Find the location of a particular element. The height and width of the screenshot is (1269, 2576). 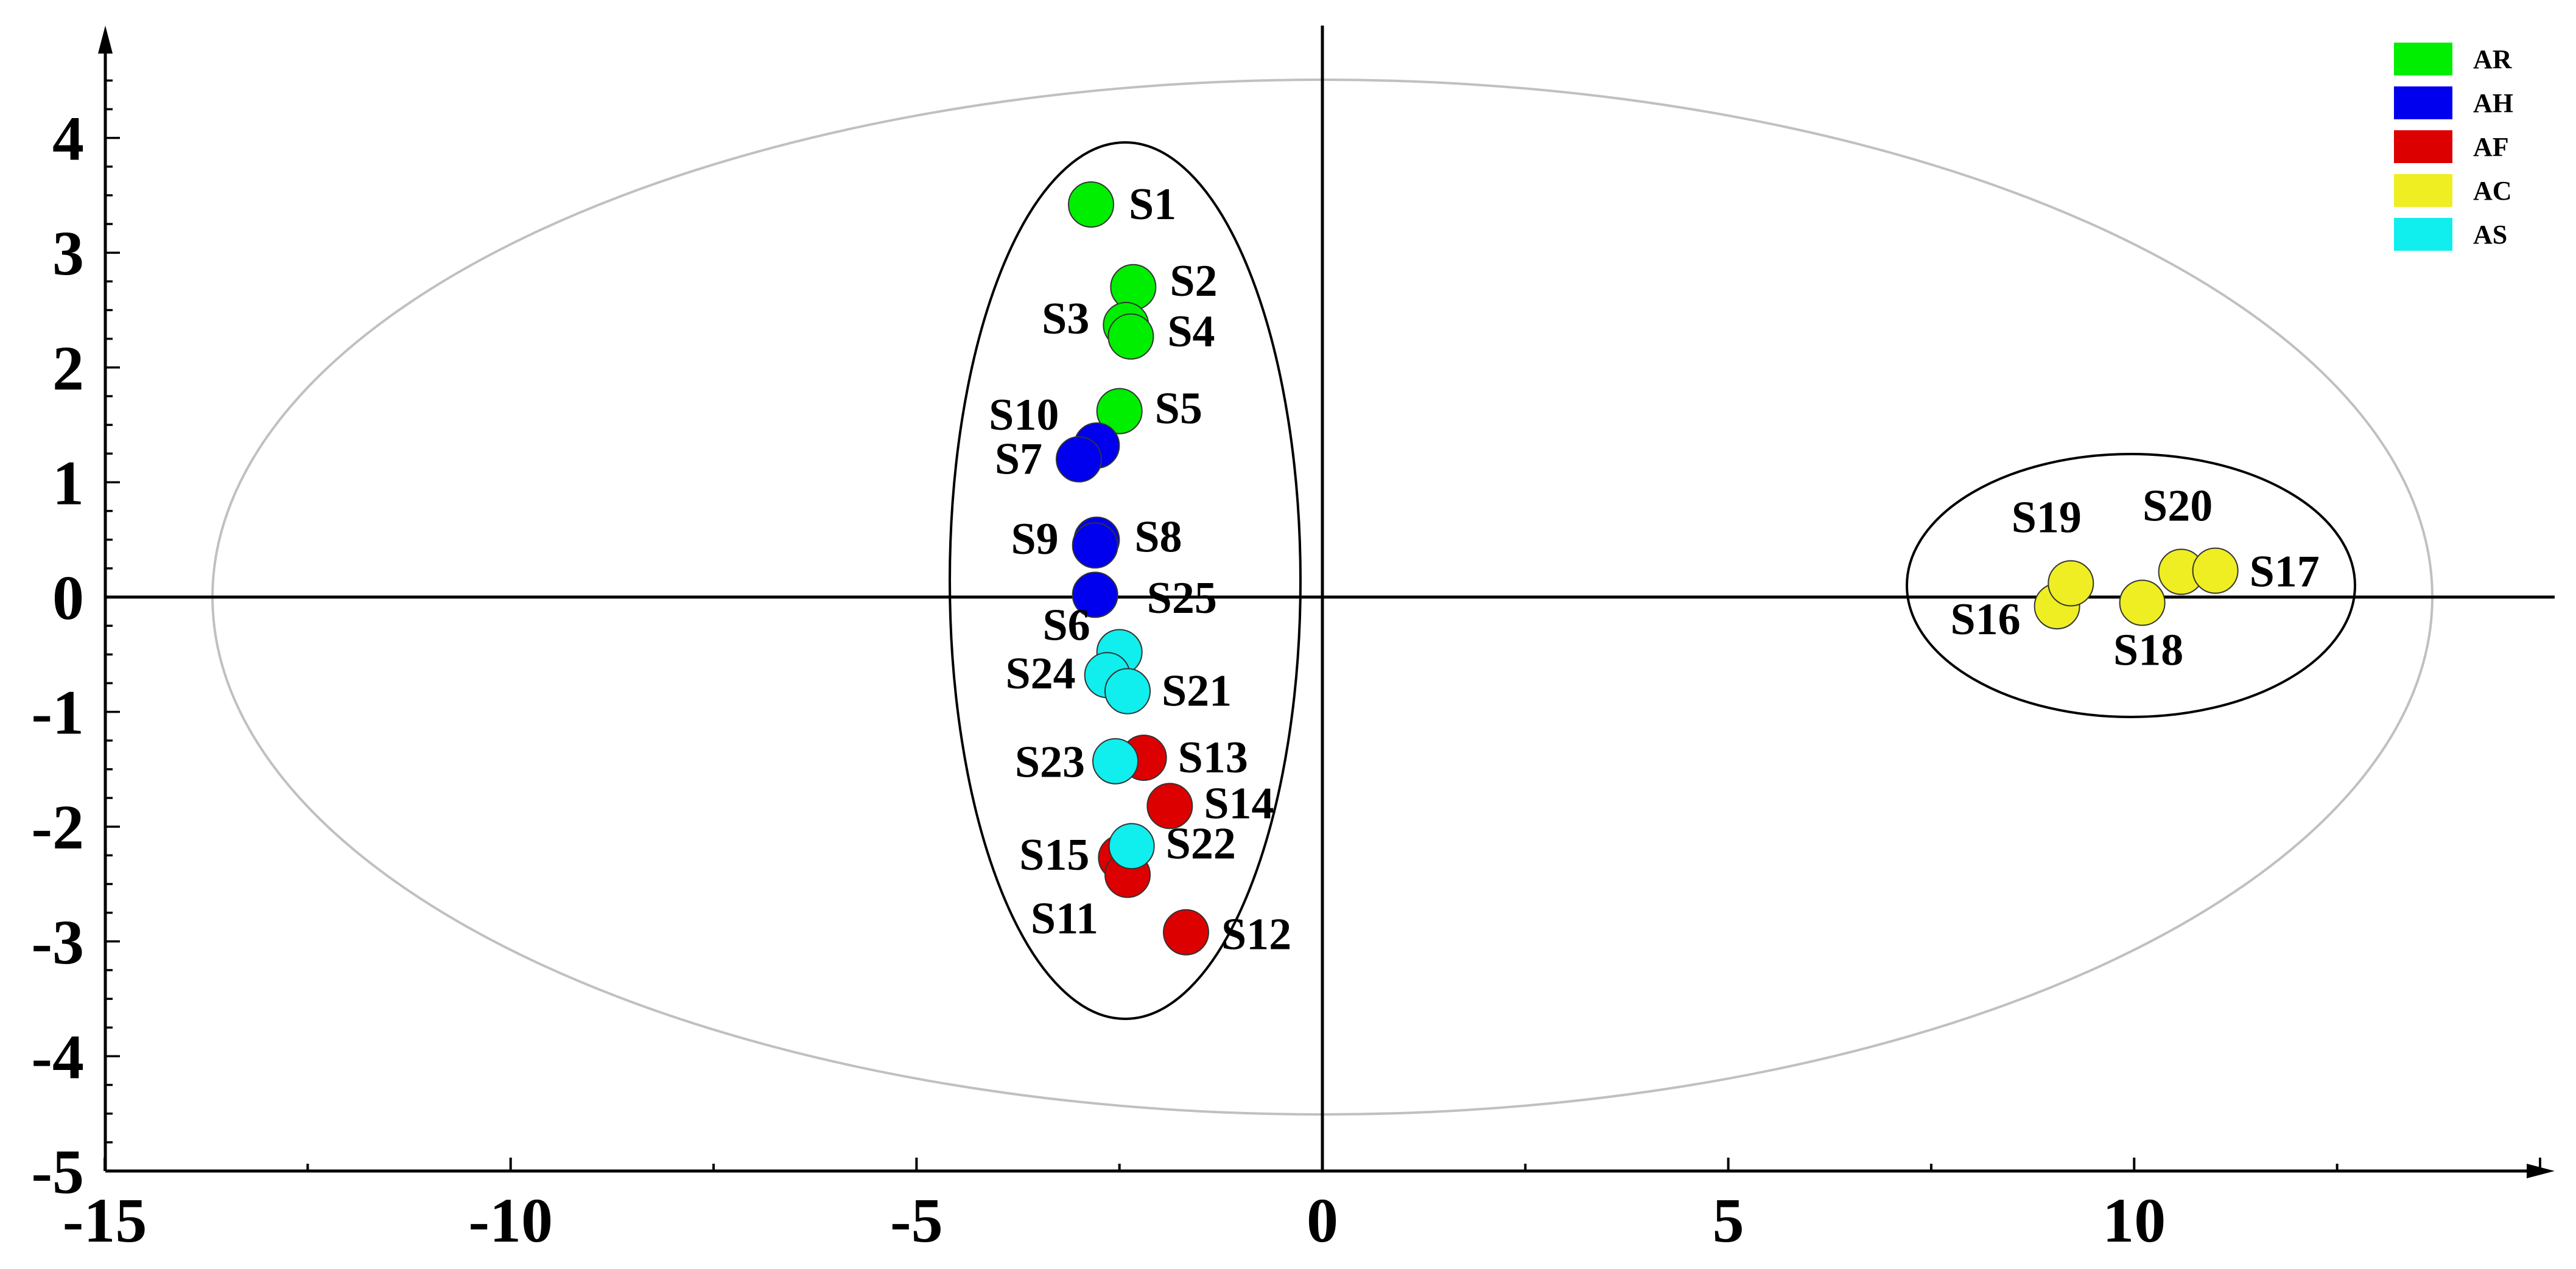

legend-swatch-af is located at coordinates (2423, 146).